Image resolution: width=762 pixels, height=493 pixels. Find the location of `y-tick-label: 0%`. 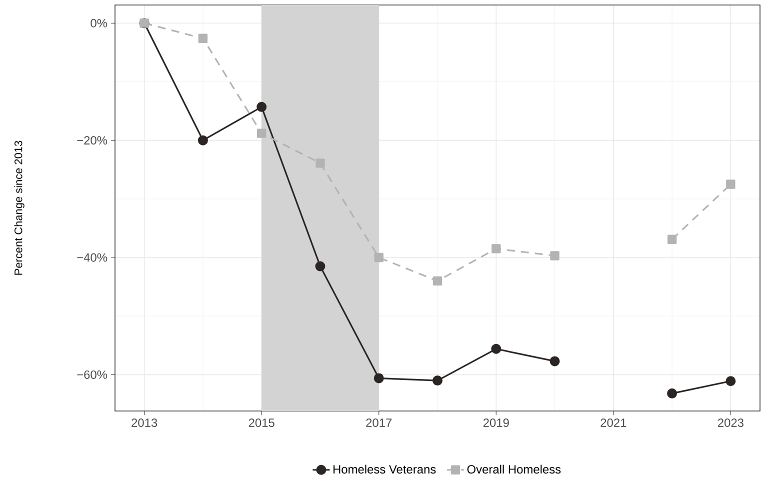

y-tick-label: 0% is located at coordinates (99, 23).